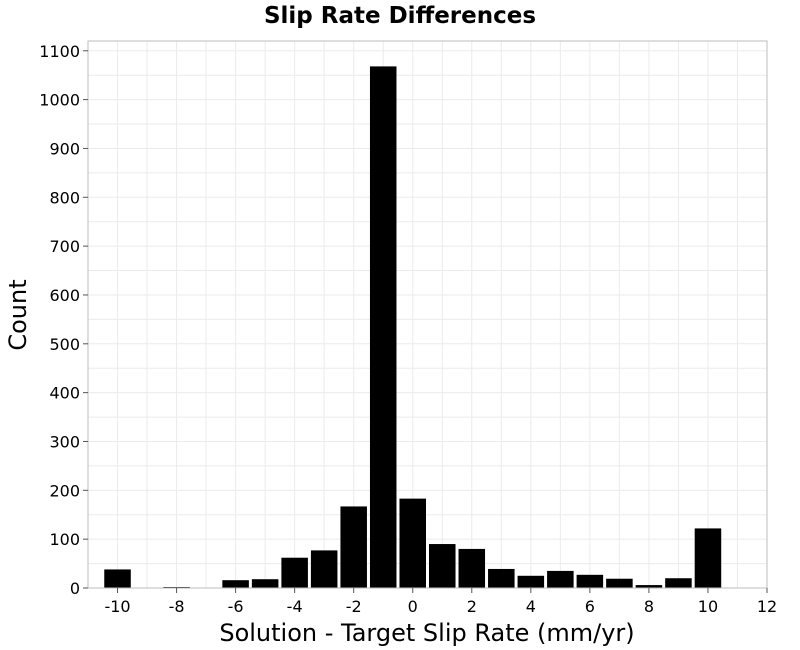 This screenshot has width=800, height=650. I want to click on y-tick-label: 800, so click(64, 197).